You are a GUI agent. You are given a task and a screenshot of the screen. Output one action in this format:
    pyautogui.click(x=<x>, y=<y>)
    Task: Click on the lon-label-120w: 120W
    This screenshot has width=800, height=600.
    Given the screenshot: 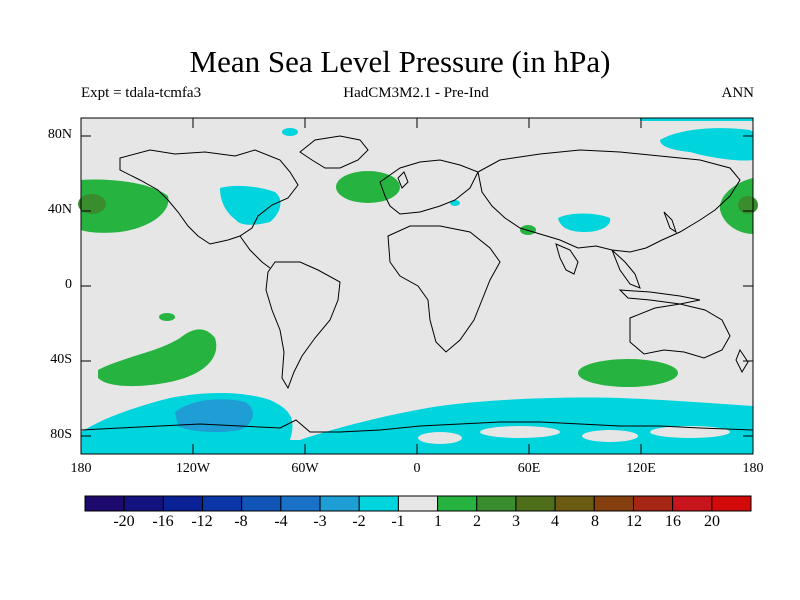 What is the action you would take?
    pyautogui.click(x=193, y=468)
    